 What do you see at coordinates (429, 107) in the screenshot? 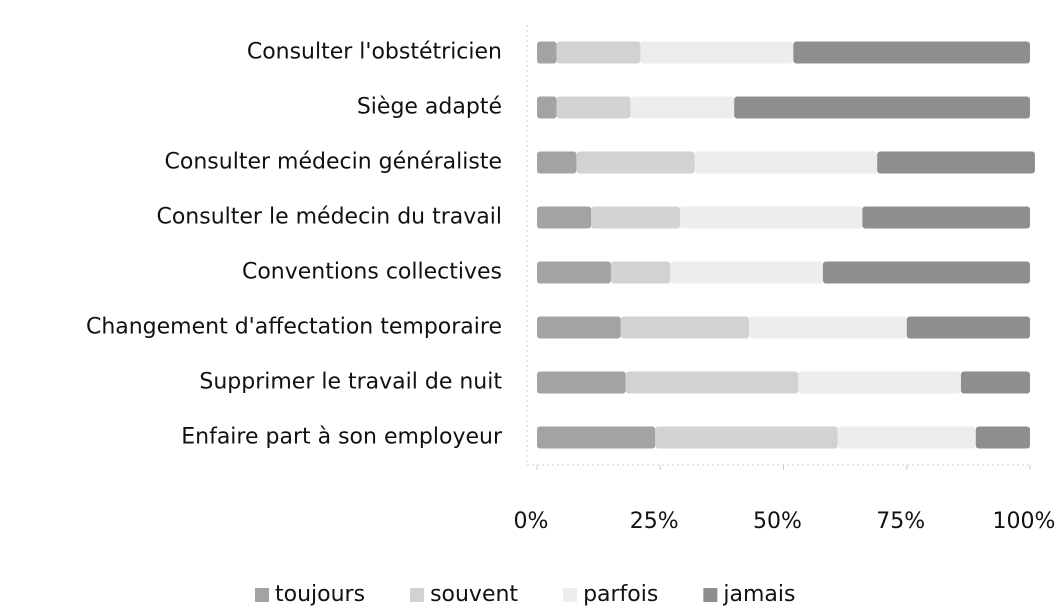
I see `category-label: Siège adapté` at bounding box center [429, 107].